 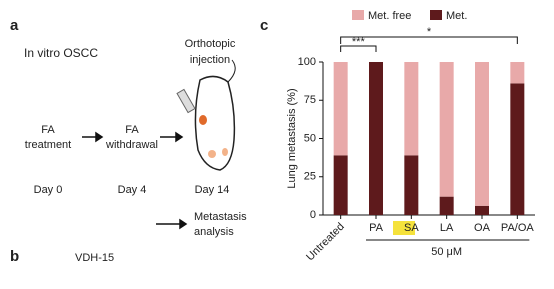 What do you see at coordinates (389, 16) in the screenshot?
I see `legend-label: Met. free` at bounding box center [389, 16].